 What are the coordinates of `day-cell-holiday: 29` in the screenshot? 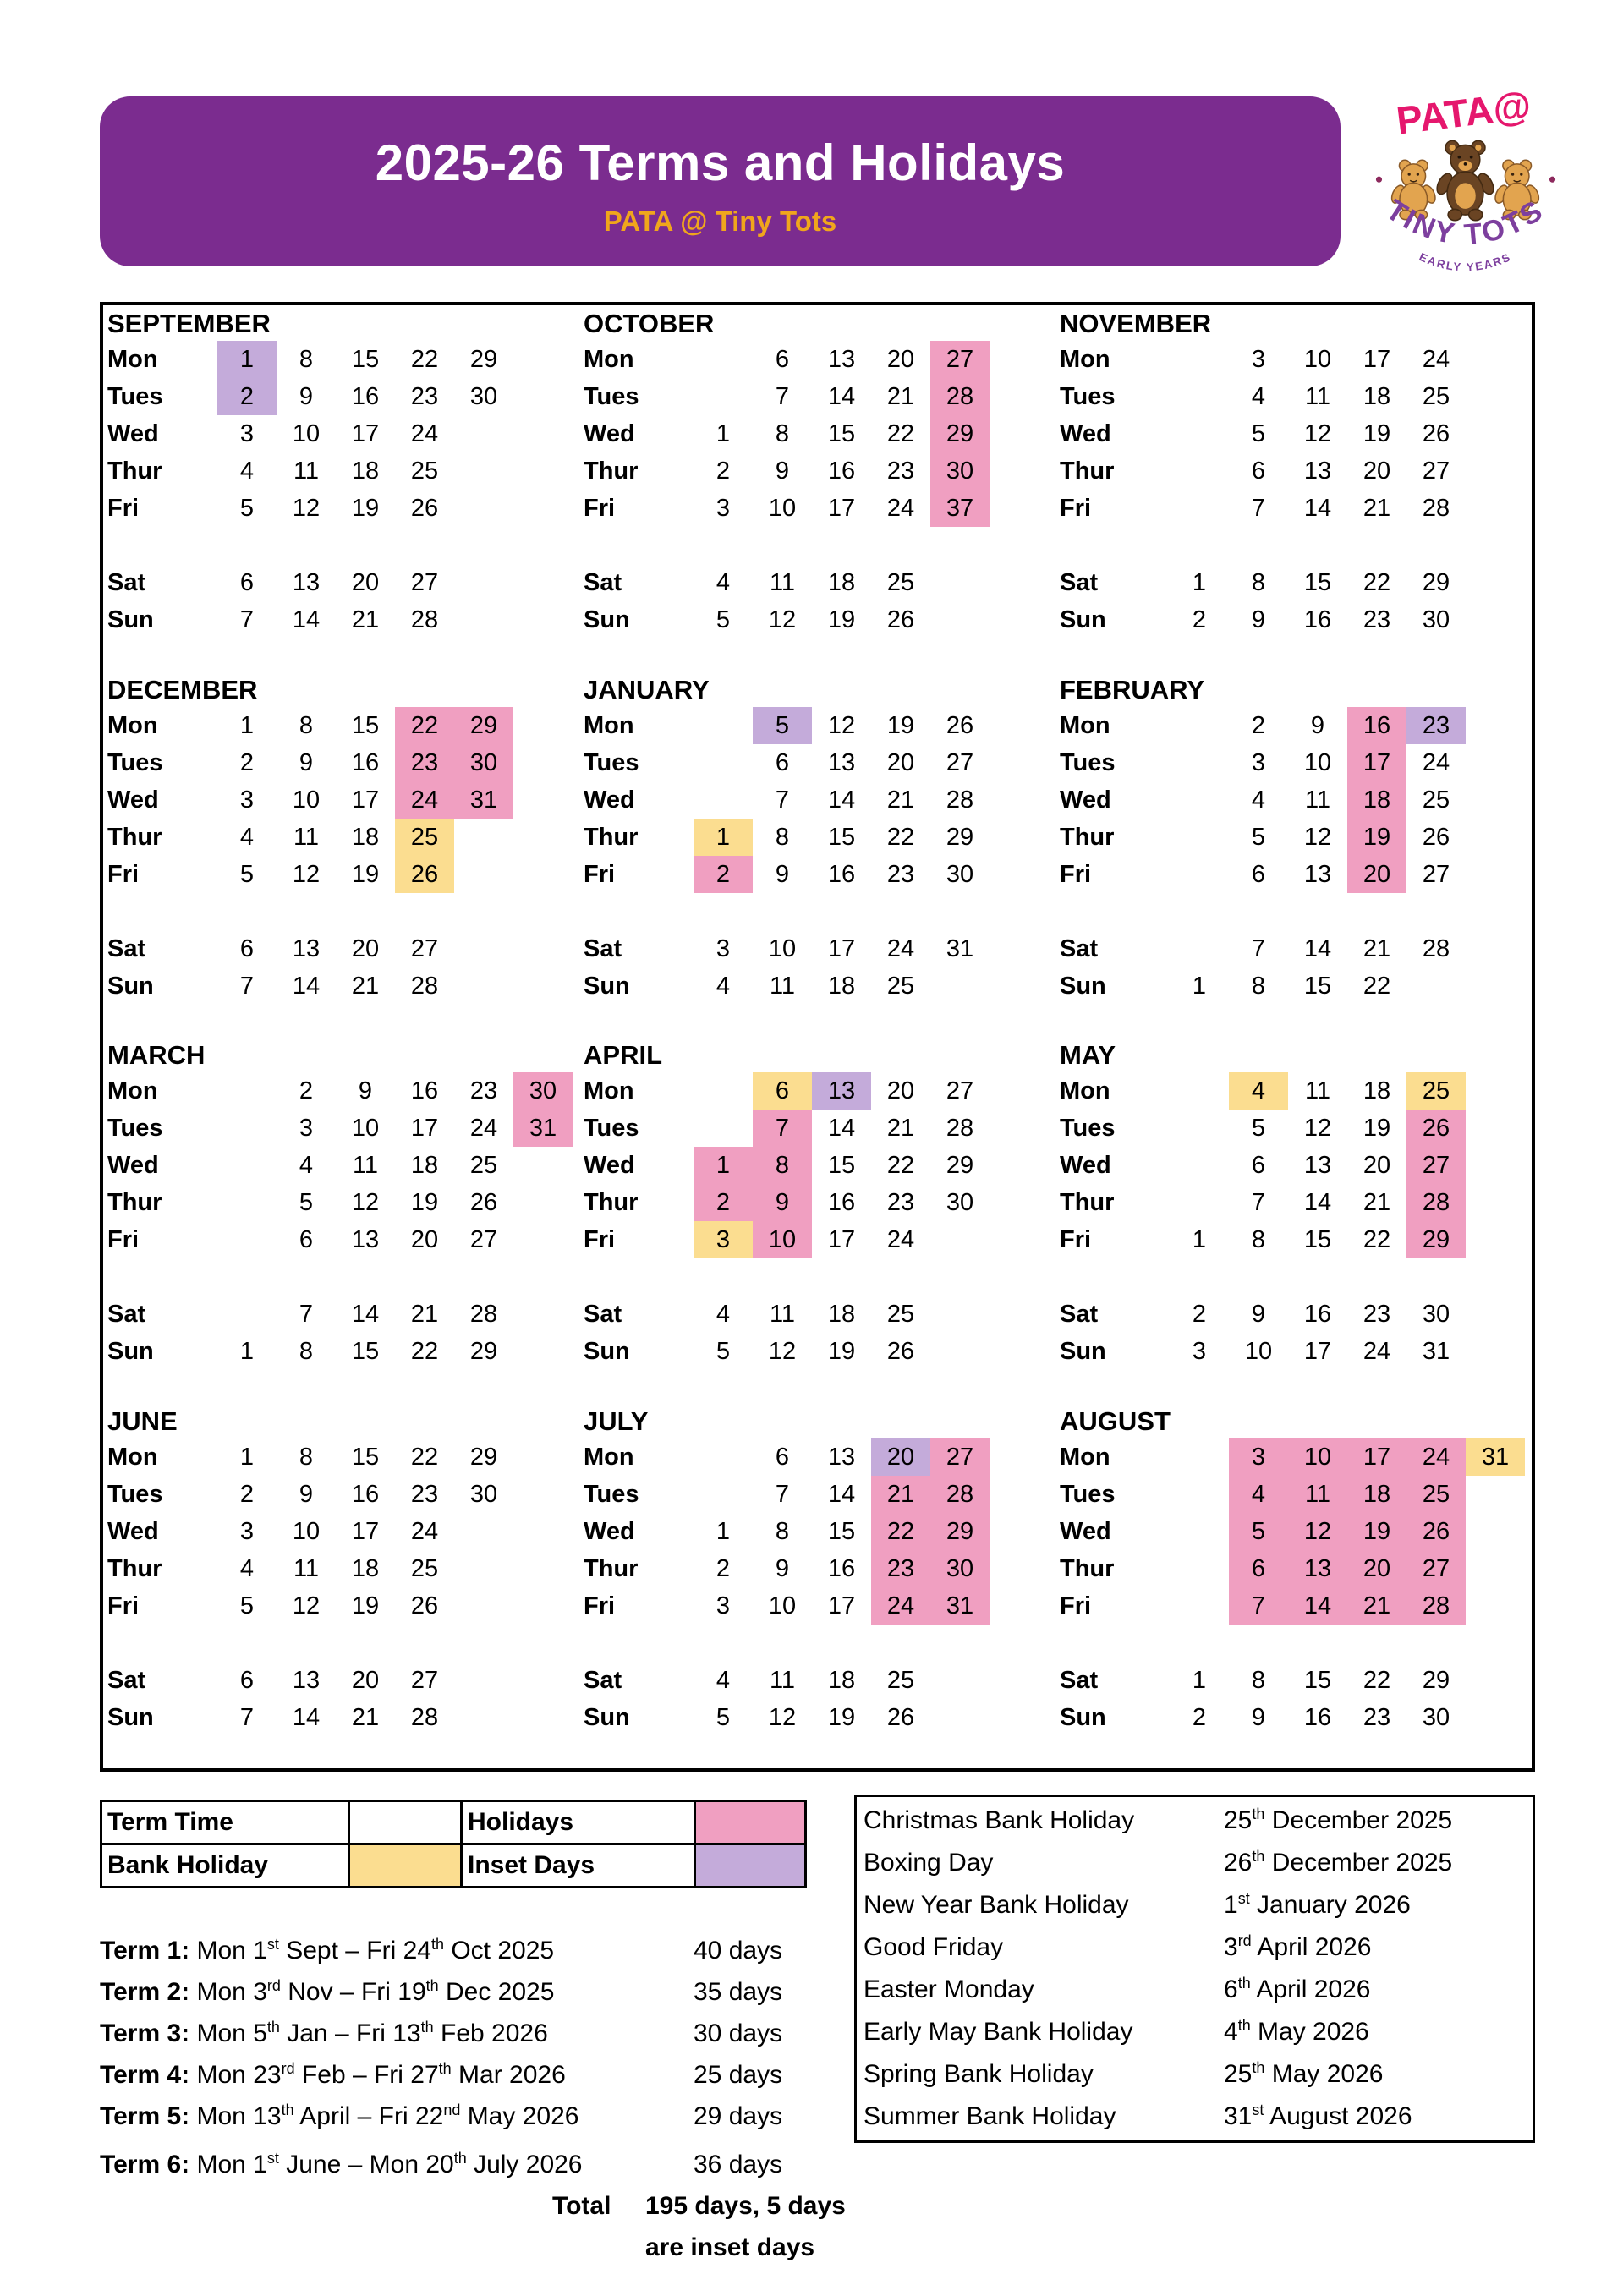 It's located at (960, 1531).